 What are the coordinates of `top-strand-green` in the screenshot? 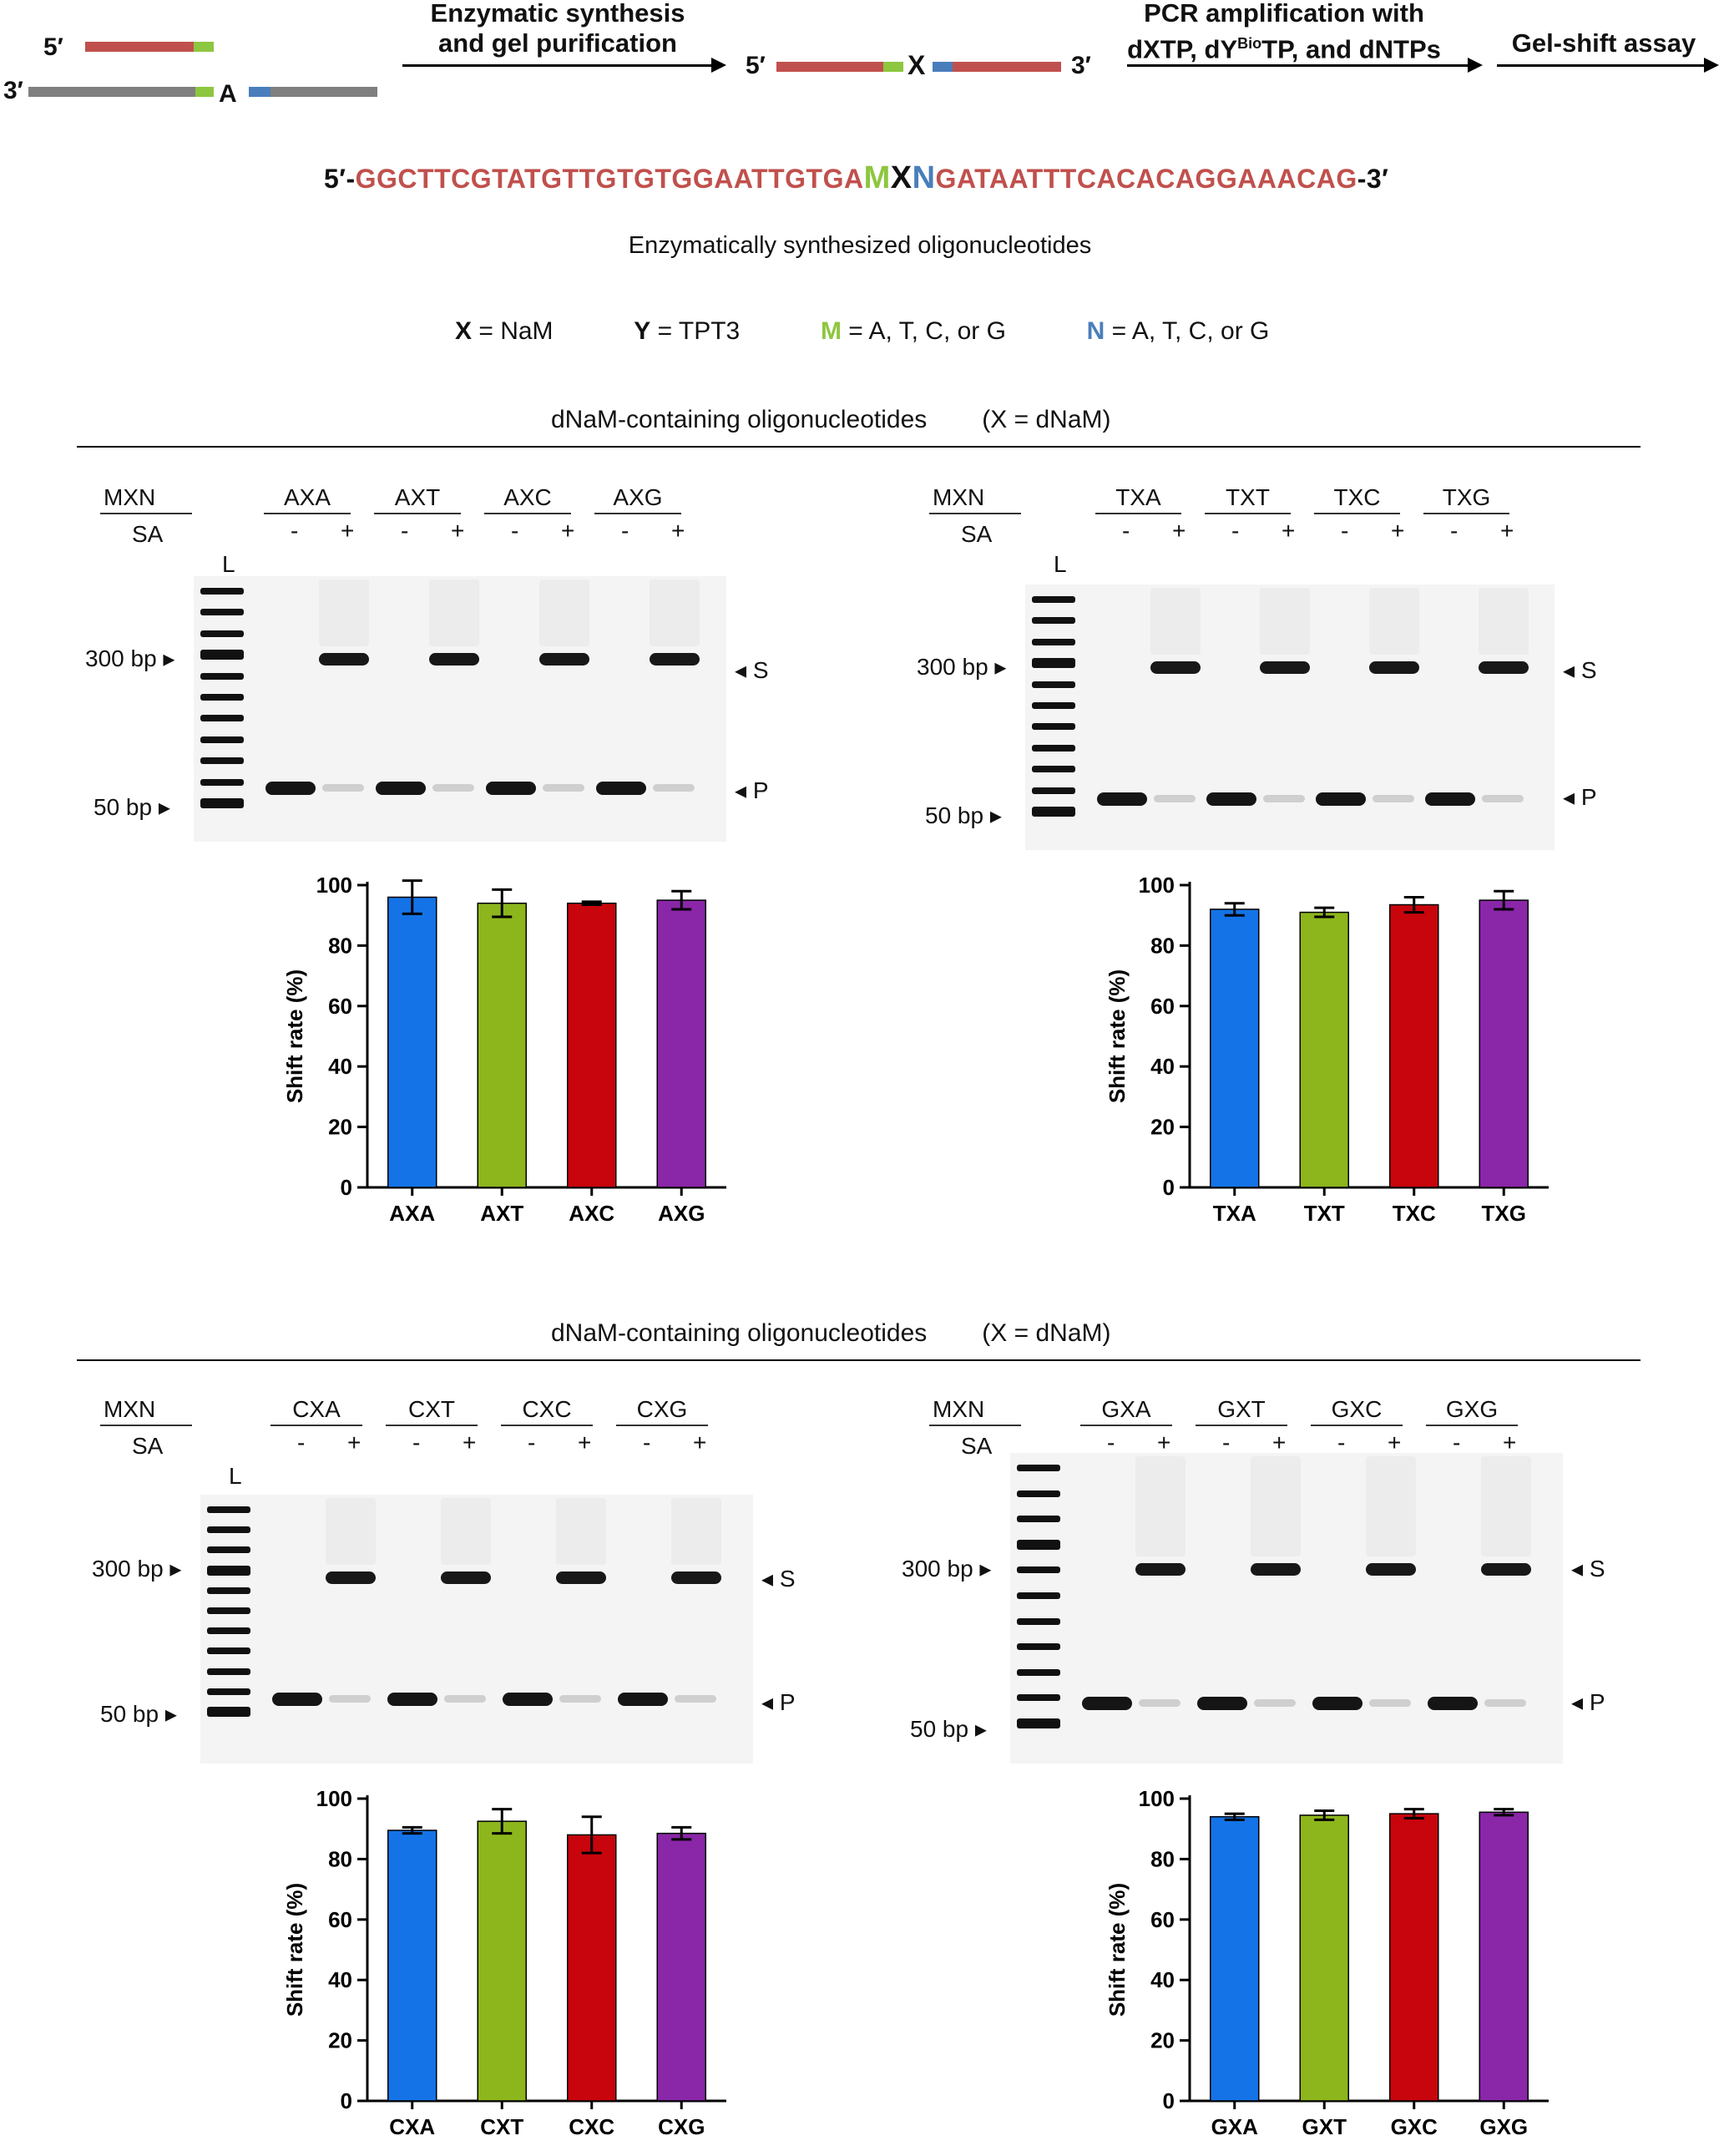 It's located at (204, 47).